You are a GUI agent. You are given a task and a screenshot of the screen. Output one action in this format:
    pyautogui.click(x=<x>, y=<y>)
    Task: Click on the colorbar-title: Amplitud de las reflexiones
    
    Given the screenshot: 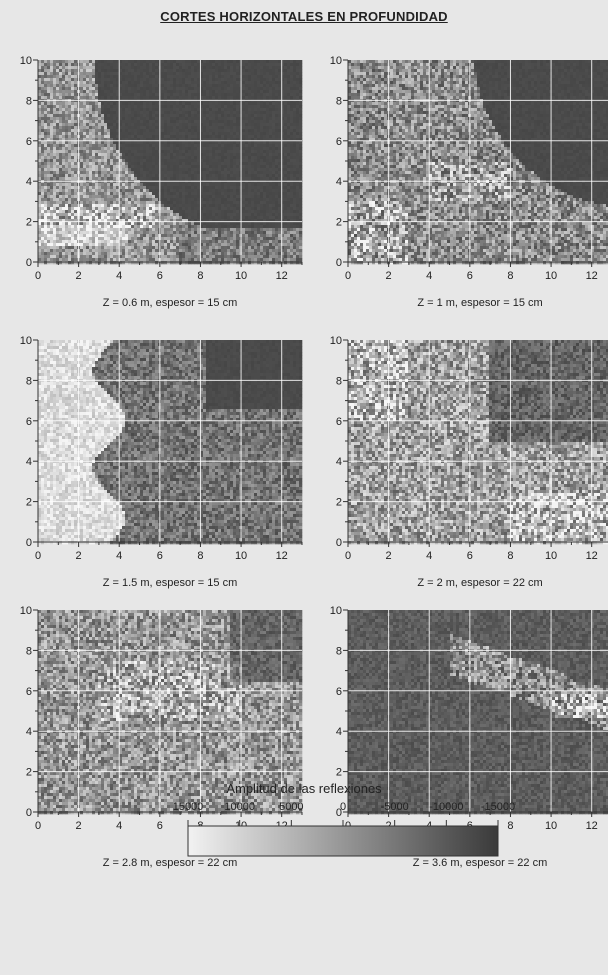 What is the action you would take?
    pyautogui.click(x=304, y=788)
    